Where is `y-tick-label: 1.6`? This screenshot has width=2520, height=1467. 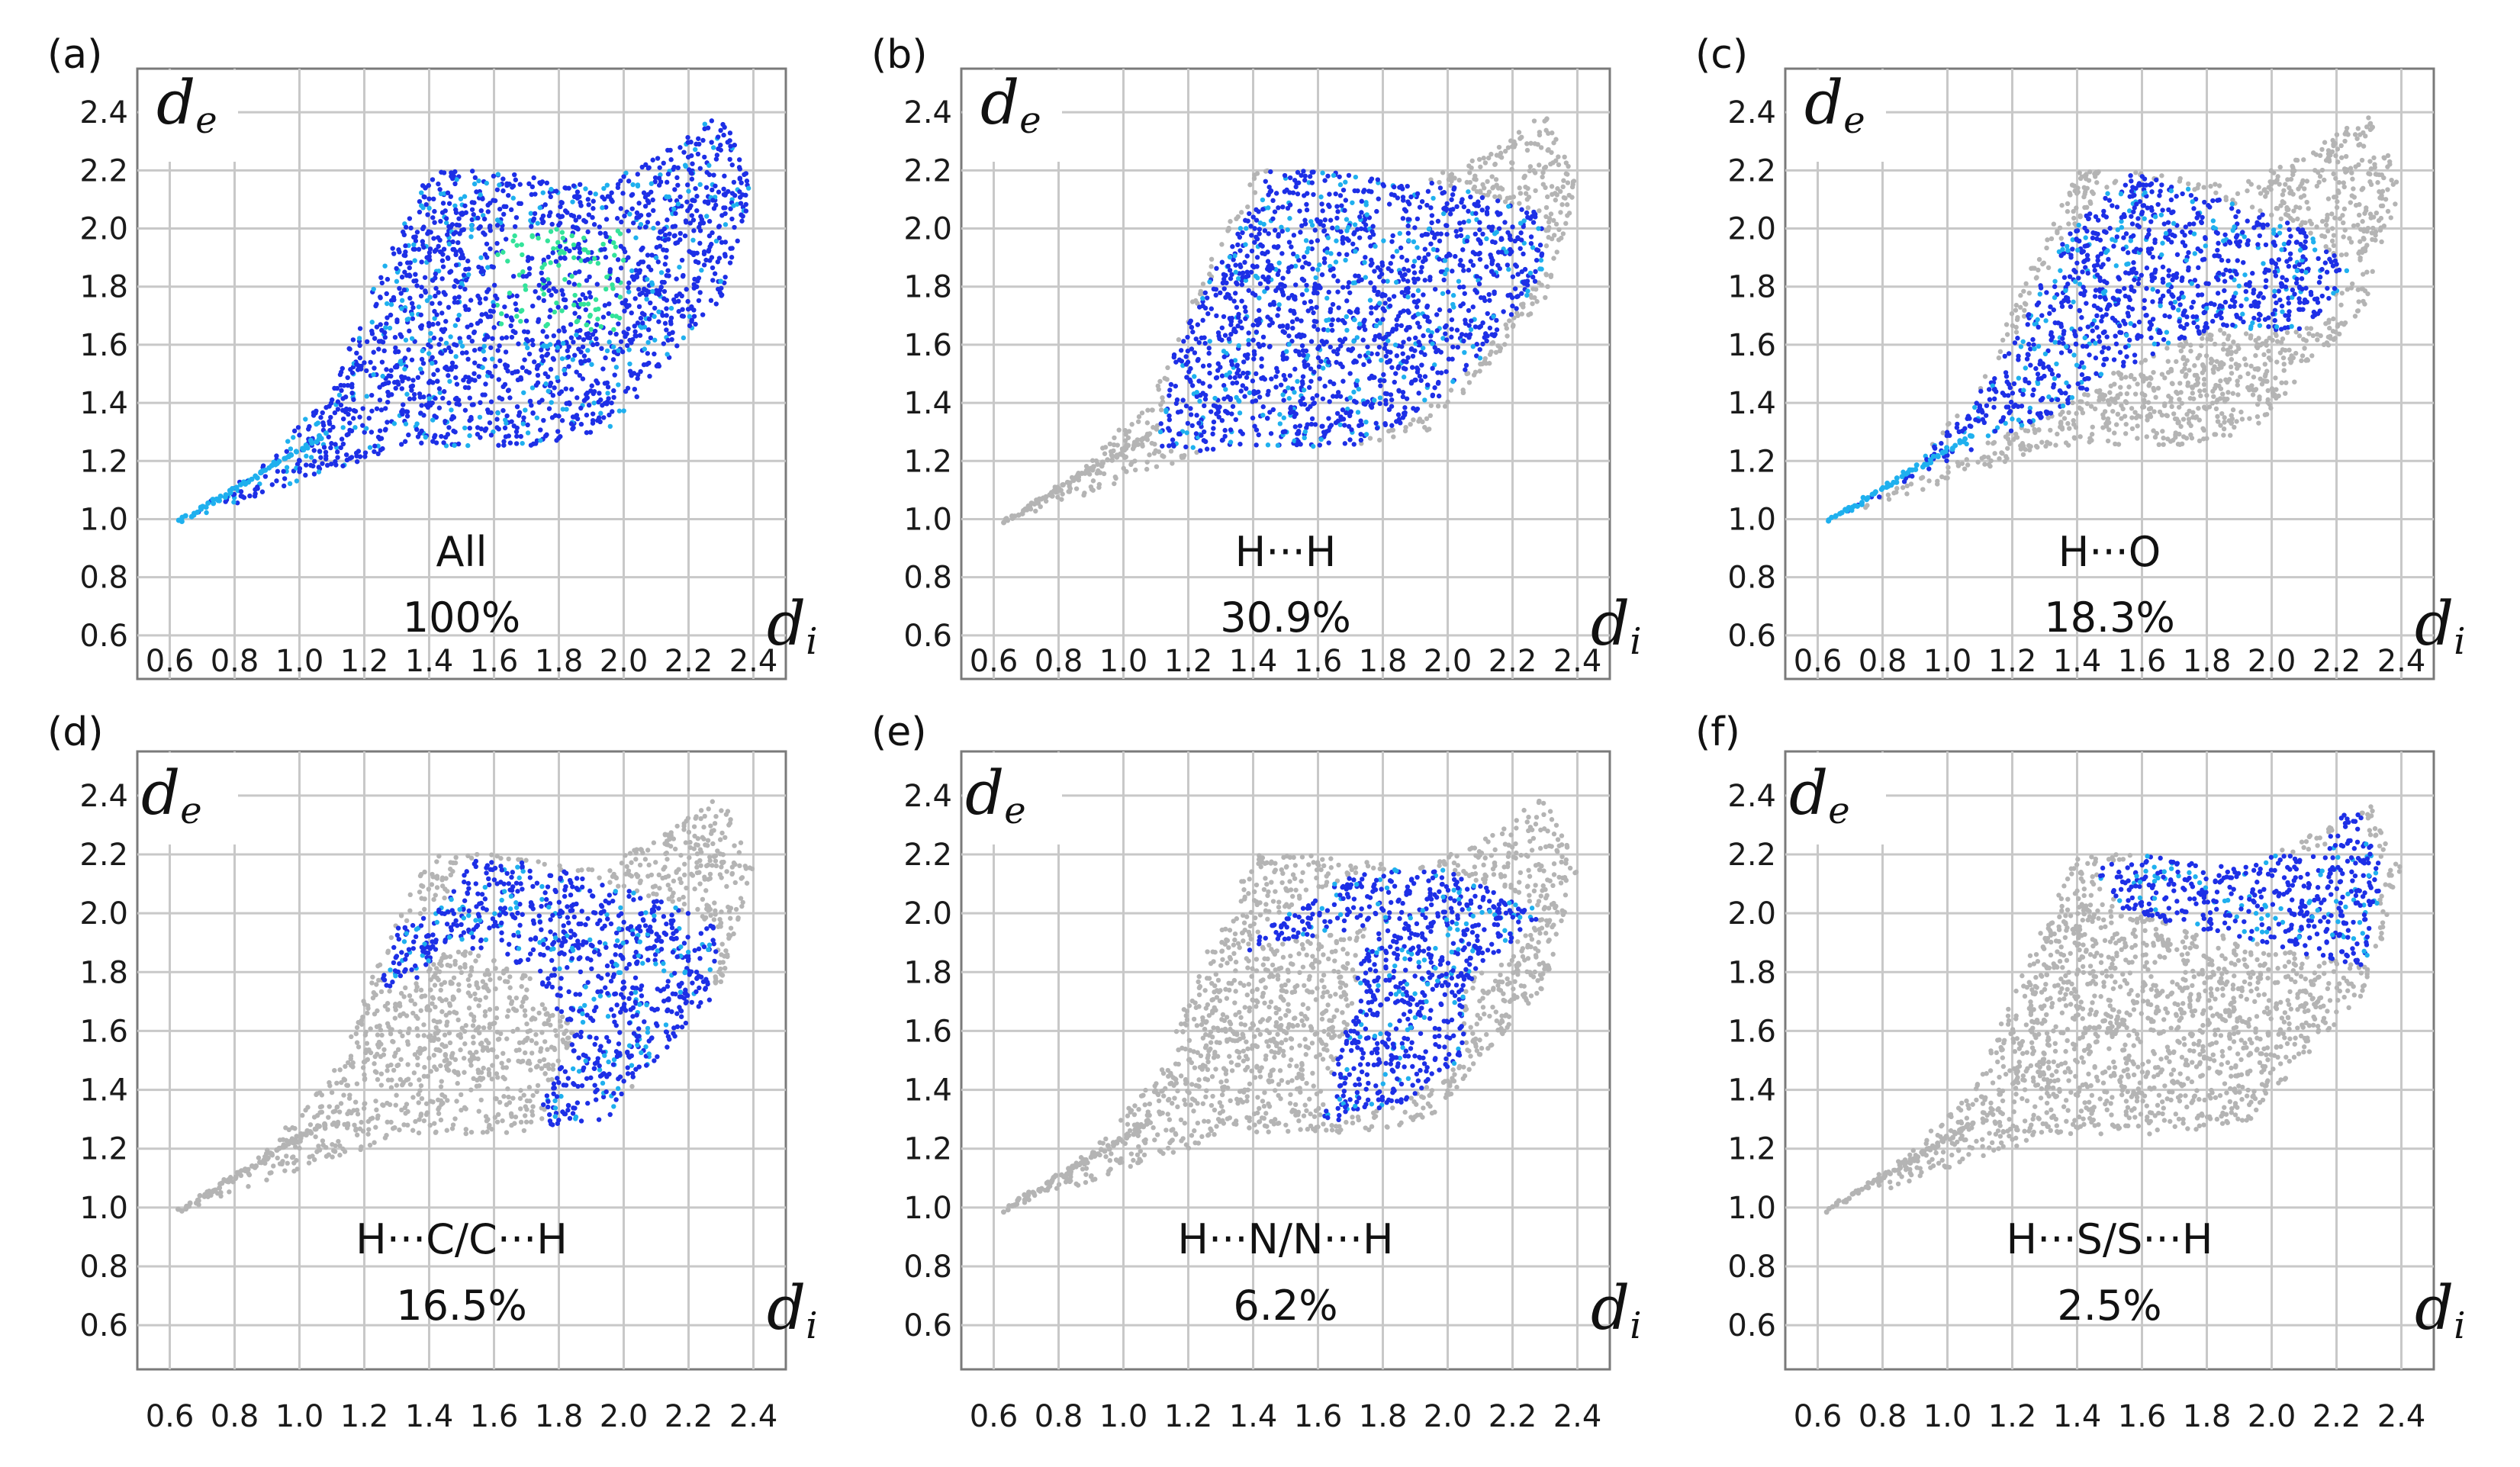
y-tick-label: 1.6 is located at coordinates (1752, 345).